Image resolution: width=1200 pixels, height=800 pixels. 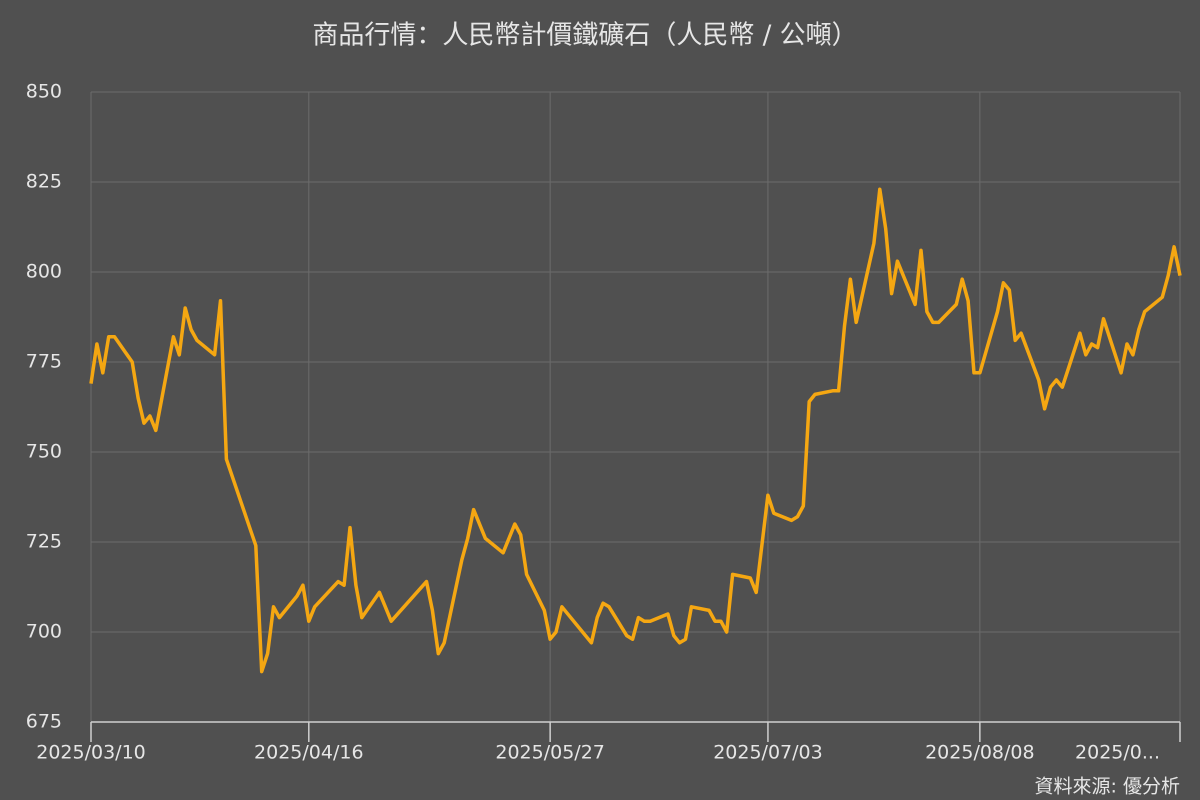 I want to click on x-tick-label: 2025/04/16, so click(x=309, y=753).